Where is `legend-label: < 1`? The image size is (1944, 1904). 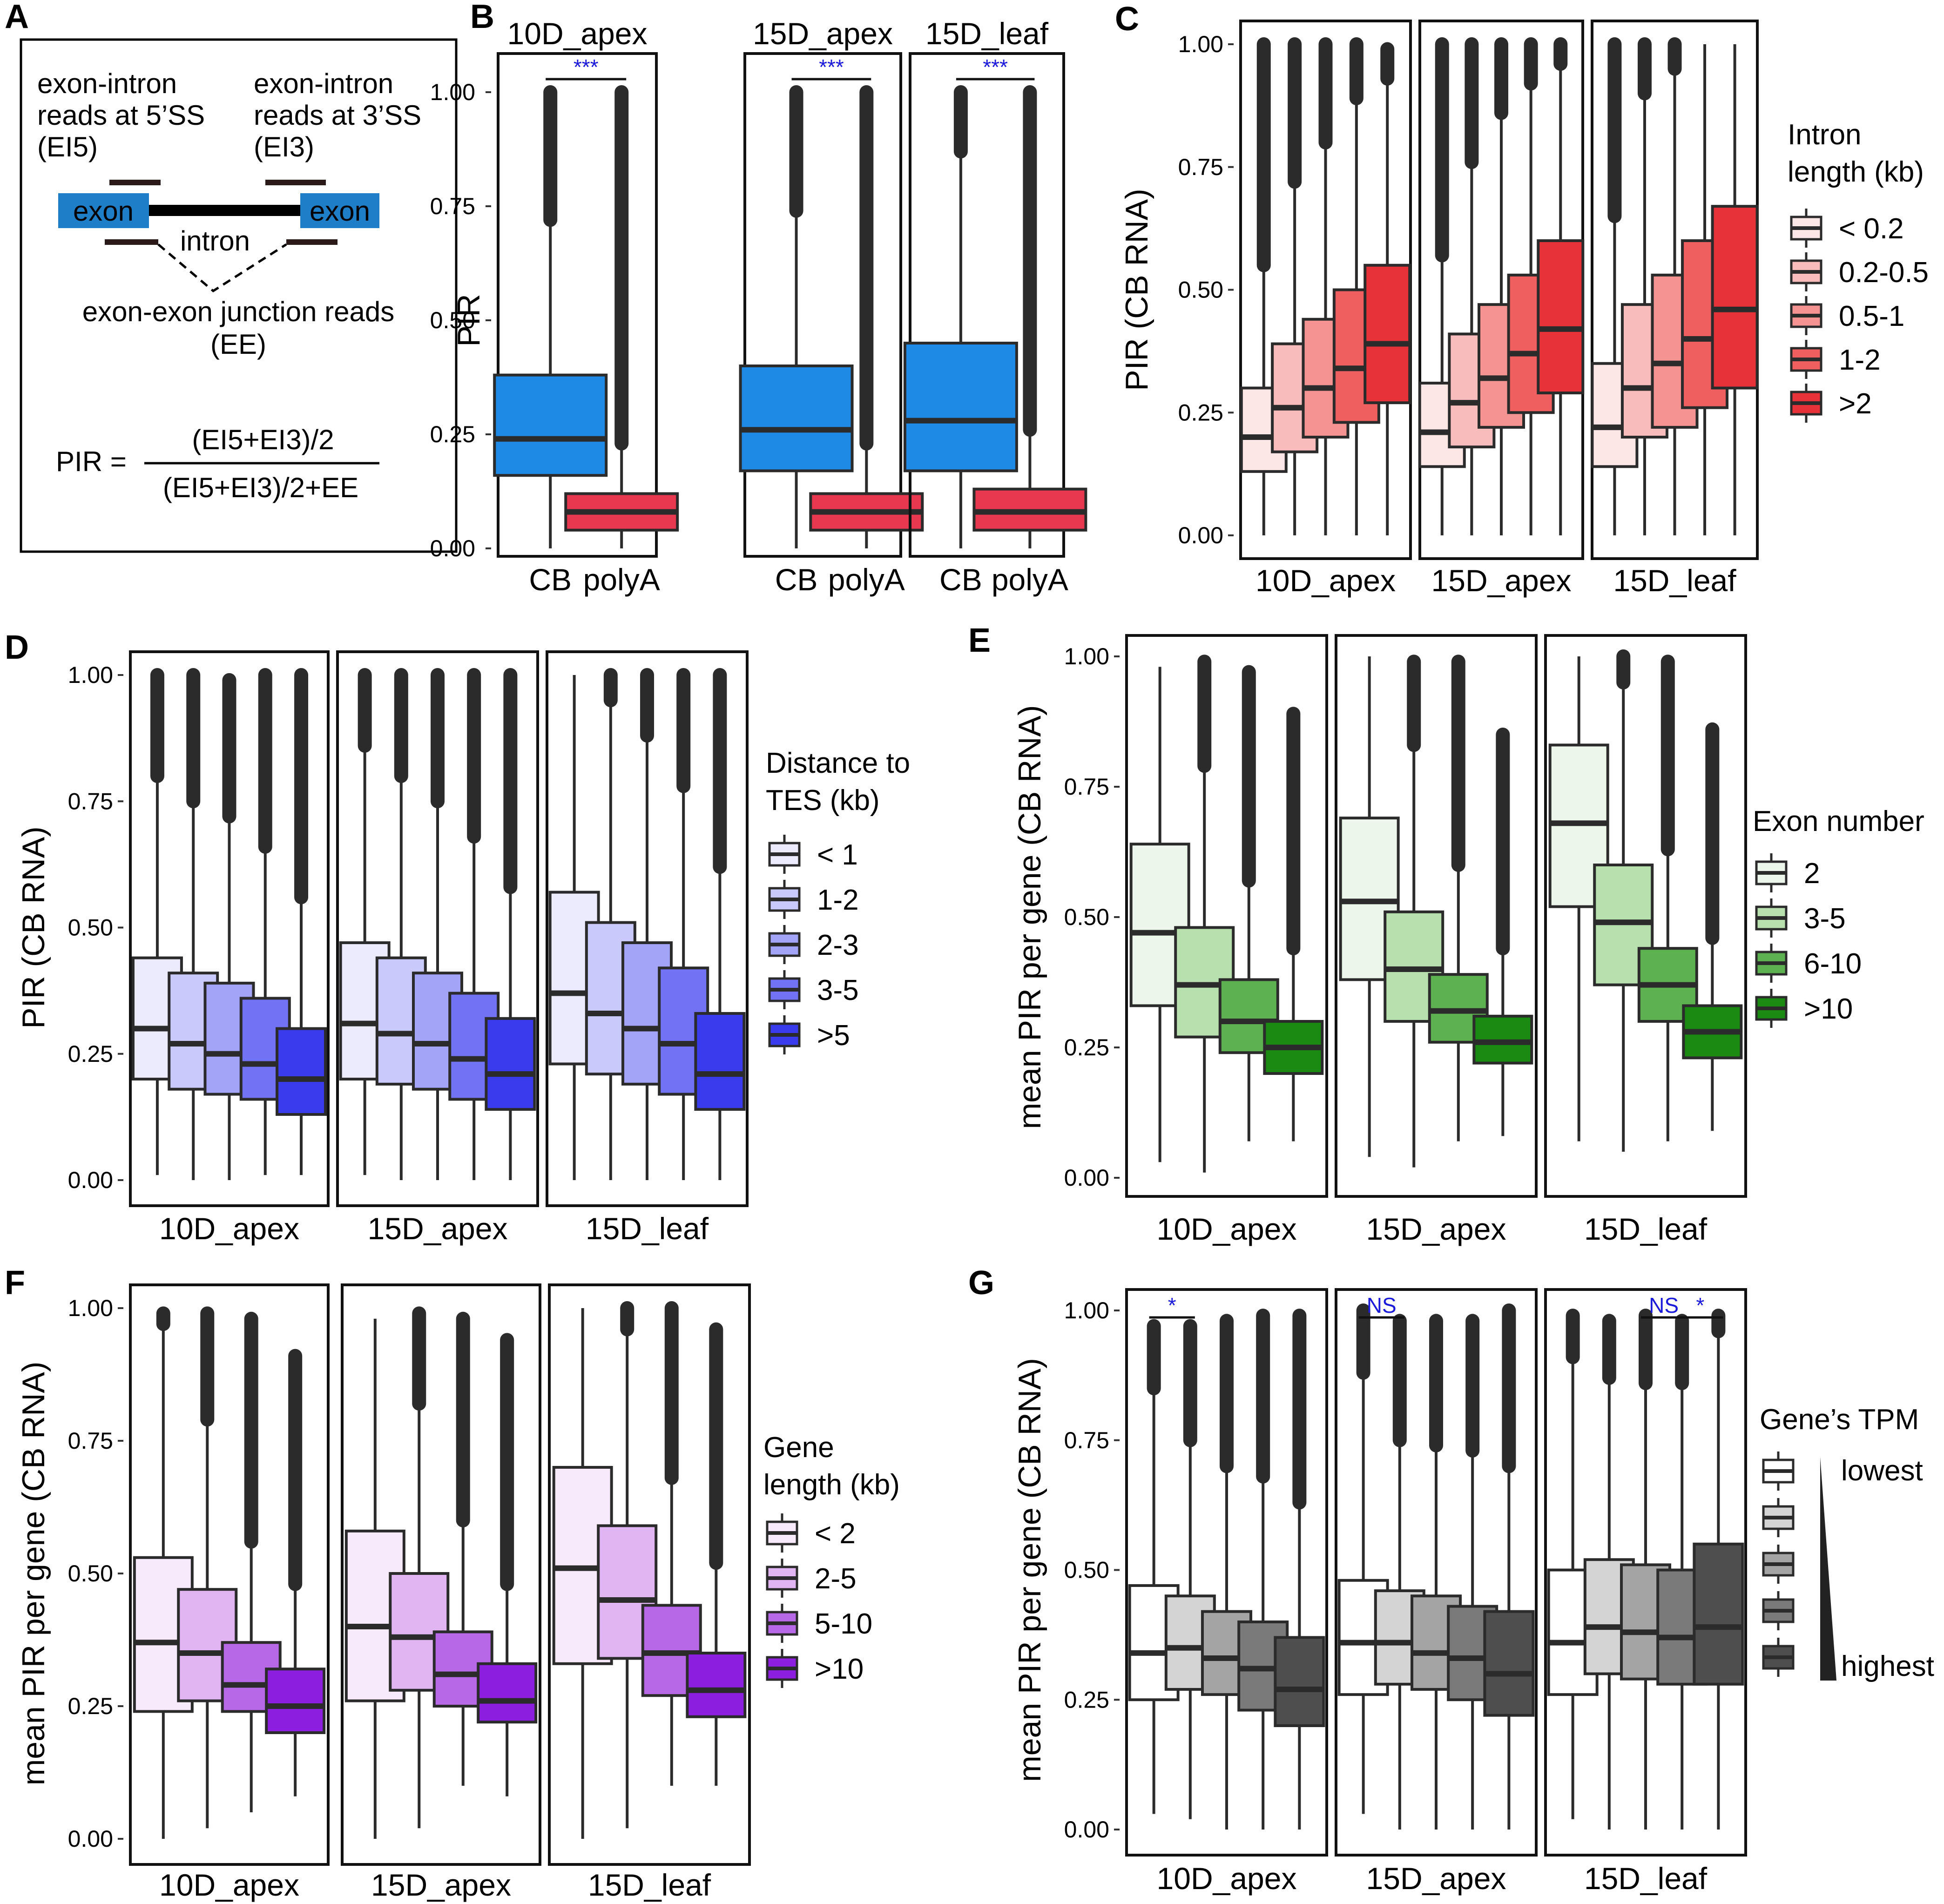
legend-label: < 1 is located at coordinates (838, 855).